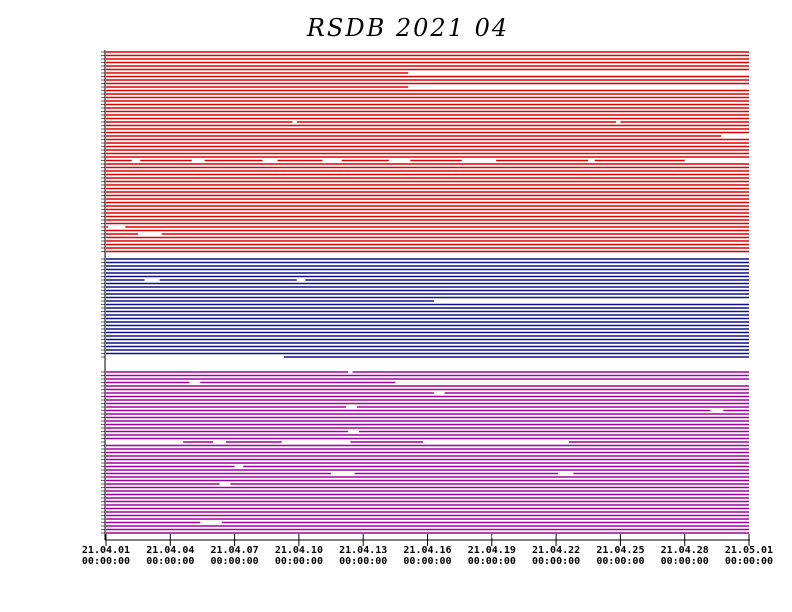 This screenshot has height=612, width=792. Describe the element at coordinates (620, 550) in the screenshot. I see `x-tick-label: 21.04.25` at that location.